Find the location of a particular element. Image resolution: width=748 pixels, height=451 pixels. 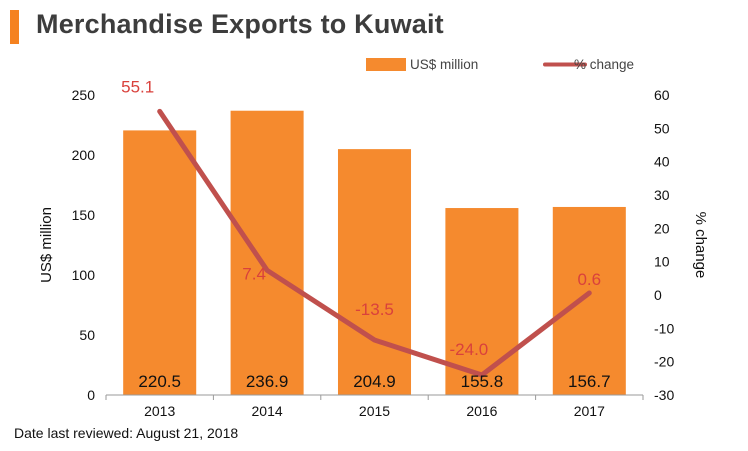

y-tick-label: 100 is located at coordinates (84, 275).